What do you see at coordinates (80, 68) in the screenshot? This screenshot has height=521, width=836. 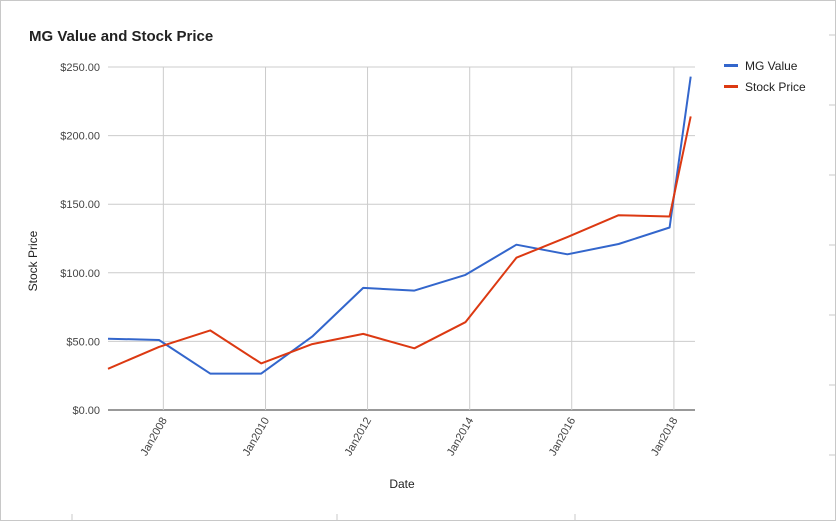 I see `y-tick-label: $250.00` at bounding box center [80, 68].